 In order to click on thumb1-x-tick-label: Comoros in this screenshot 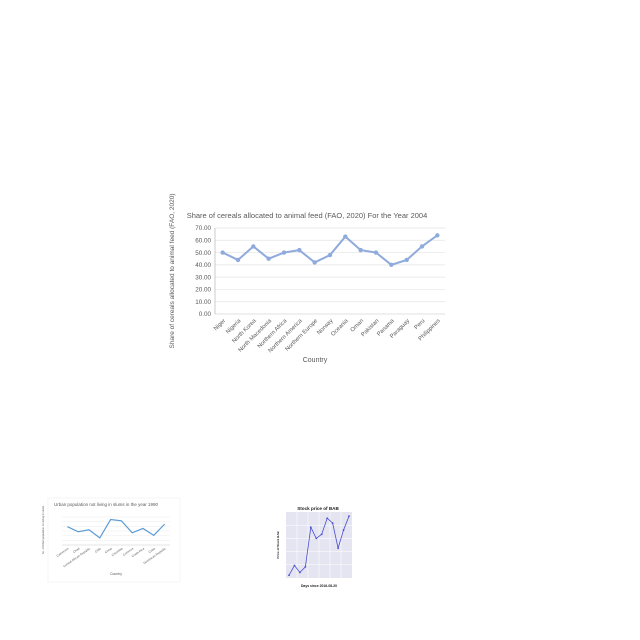, I will do `click(128, 551)`.